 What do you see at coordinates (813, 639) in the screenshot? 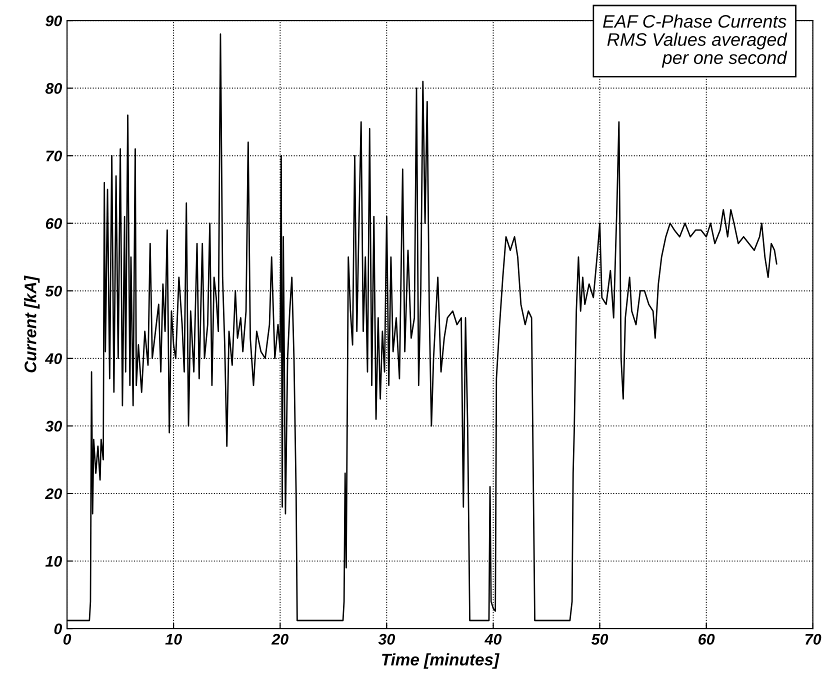
I see `x-tick-label: 70` at bounding box center [813, 639].